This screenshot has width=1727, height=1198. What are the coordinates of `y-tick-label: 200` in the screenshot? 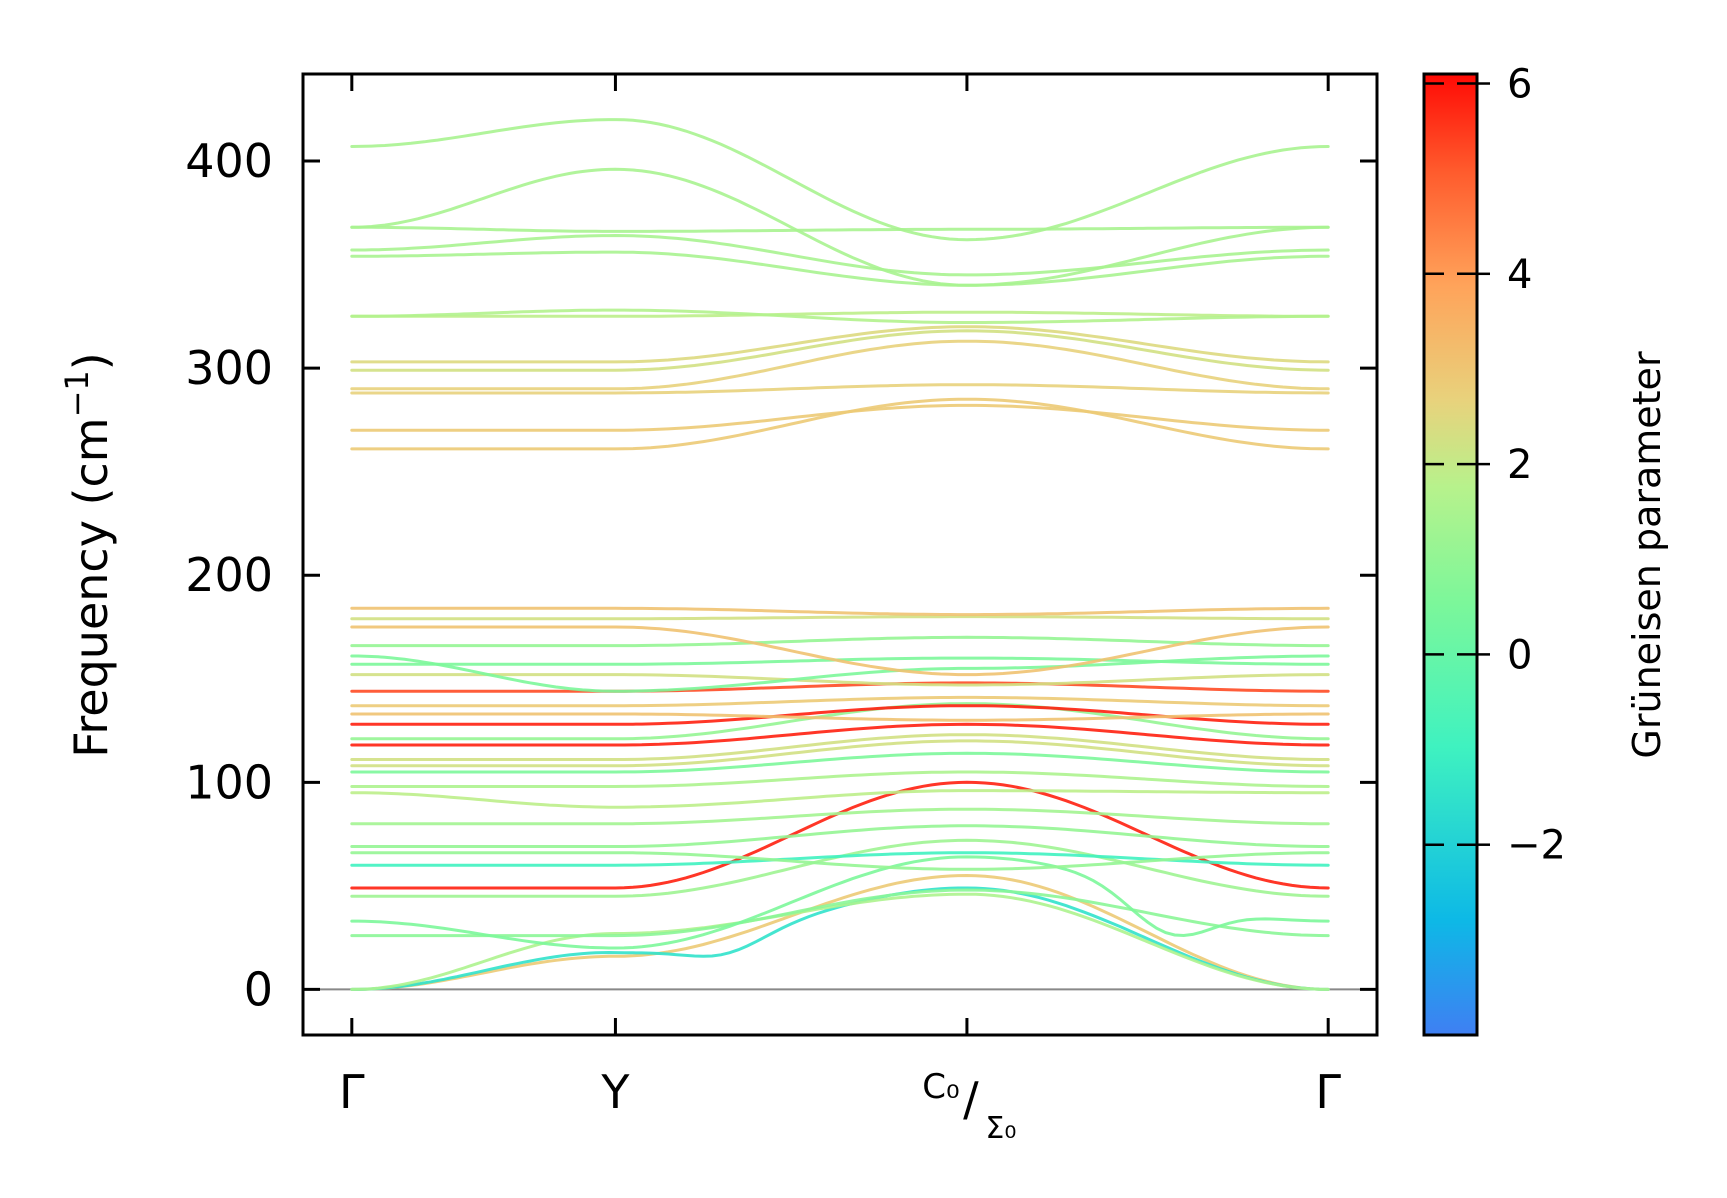 It's located at (229, 575).